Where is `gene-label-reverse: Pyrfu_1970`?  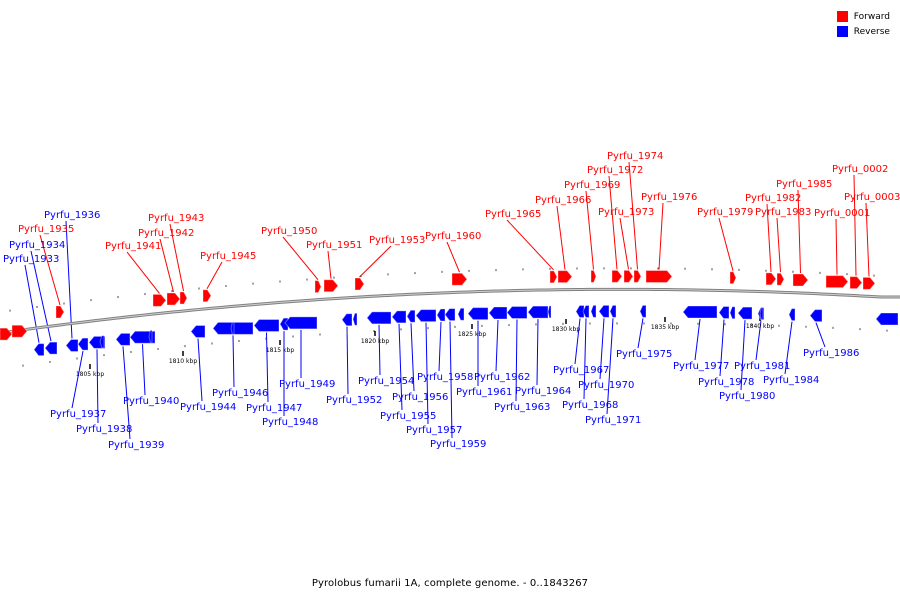
gene-label-reverse: Pyrfu_1970 is located at coordinates (606, 385).